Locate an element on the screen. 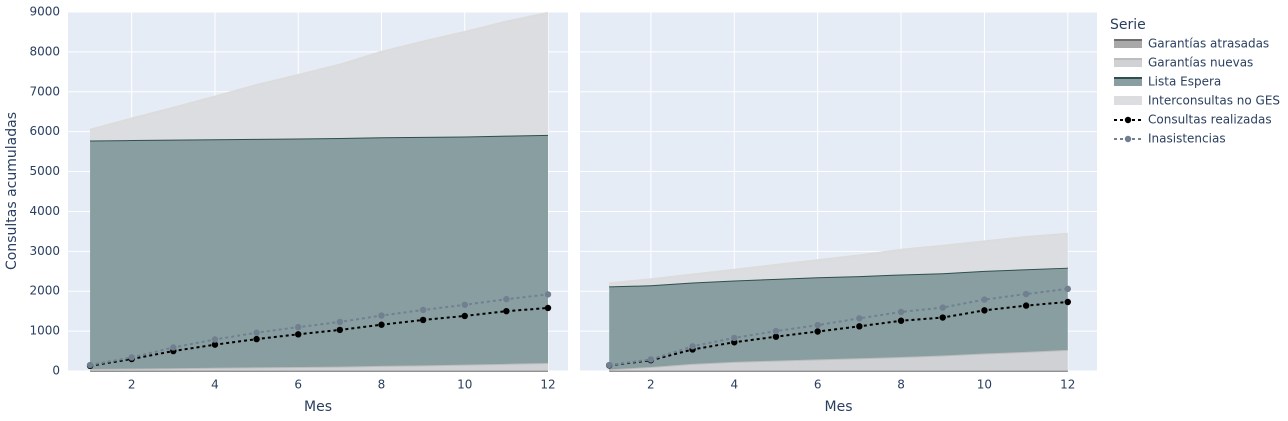 This screenshot has height=421, width=1288. legend-label: Inasistencias is located at coordinates (1187, 139).